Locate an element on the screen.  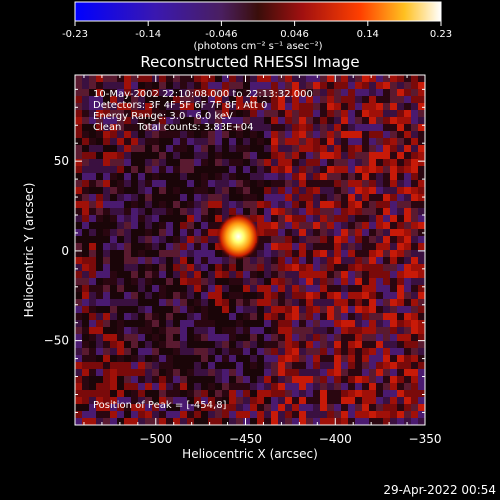
x-tick-label: −400 is located at coordinates (335, 439).